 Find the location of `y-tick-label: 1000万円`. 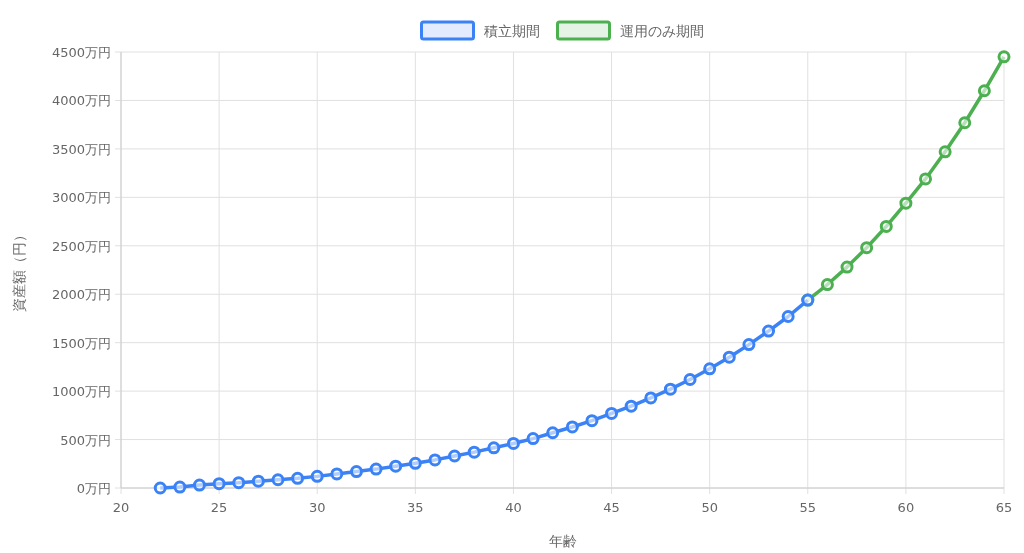

y-tick-label: 1000万円 is located at coordinates (81, 392).